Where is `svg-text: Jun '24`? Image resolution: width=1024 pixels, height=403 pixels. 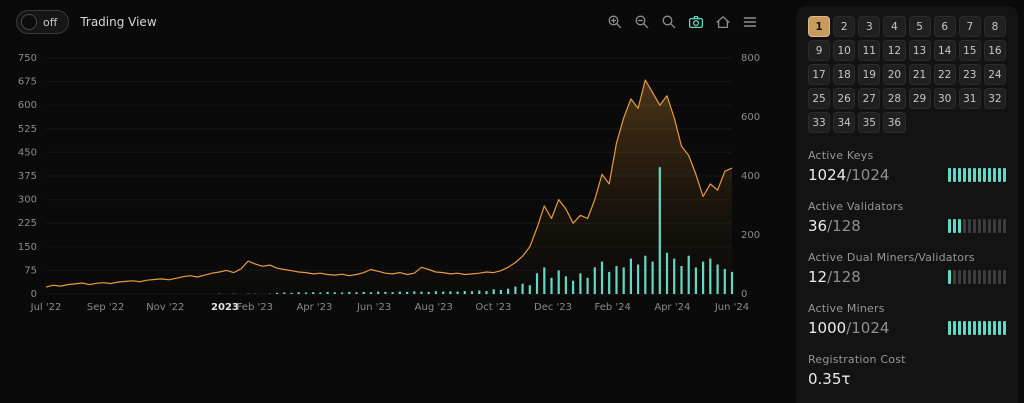 svg-text: Jun '24 is located at coordinates (731, 307).